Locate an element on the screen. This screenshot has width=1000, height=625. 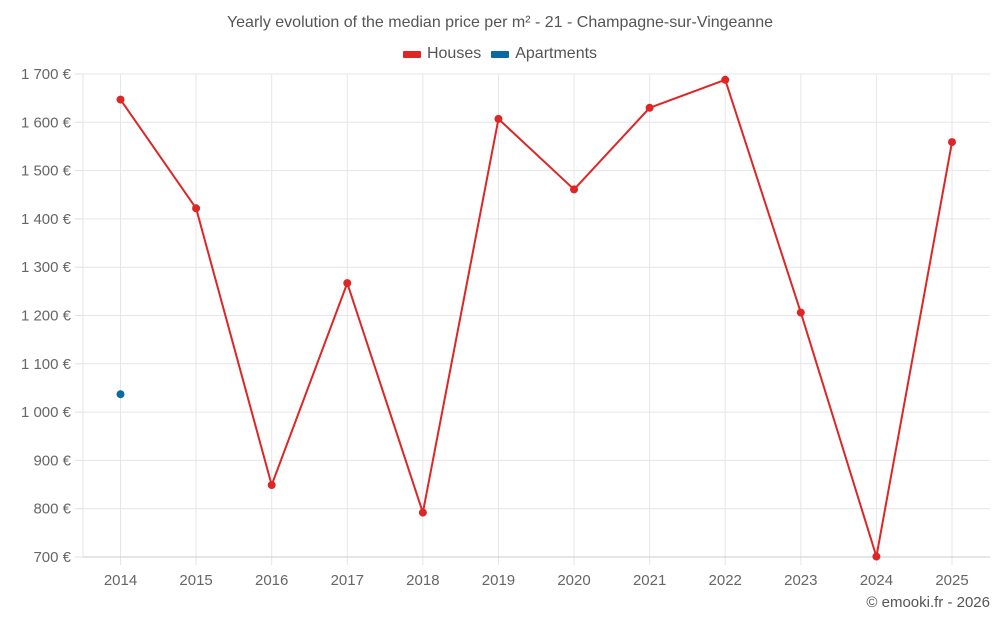
houses-swatch-icon is located at coordinates (411, 54).